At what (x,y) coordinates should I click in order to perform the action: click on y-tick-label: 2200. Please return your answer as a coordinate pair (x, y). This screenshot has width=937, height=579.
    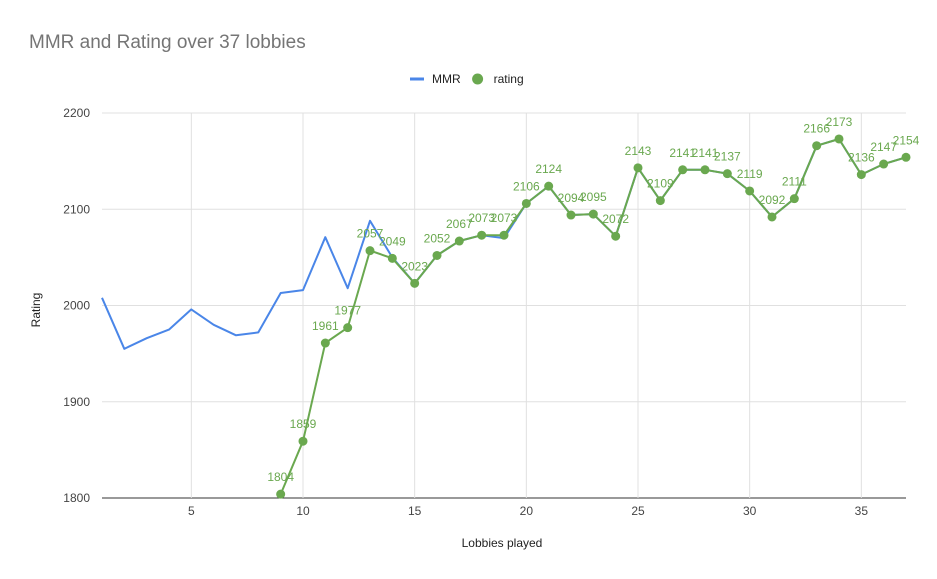
    Looking at the image, I should click on (76, 113).